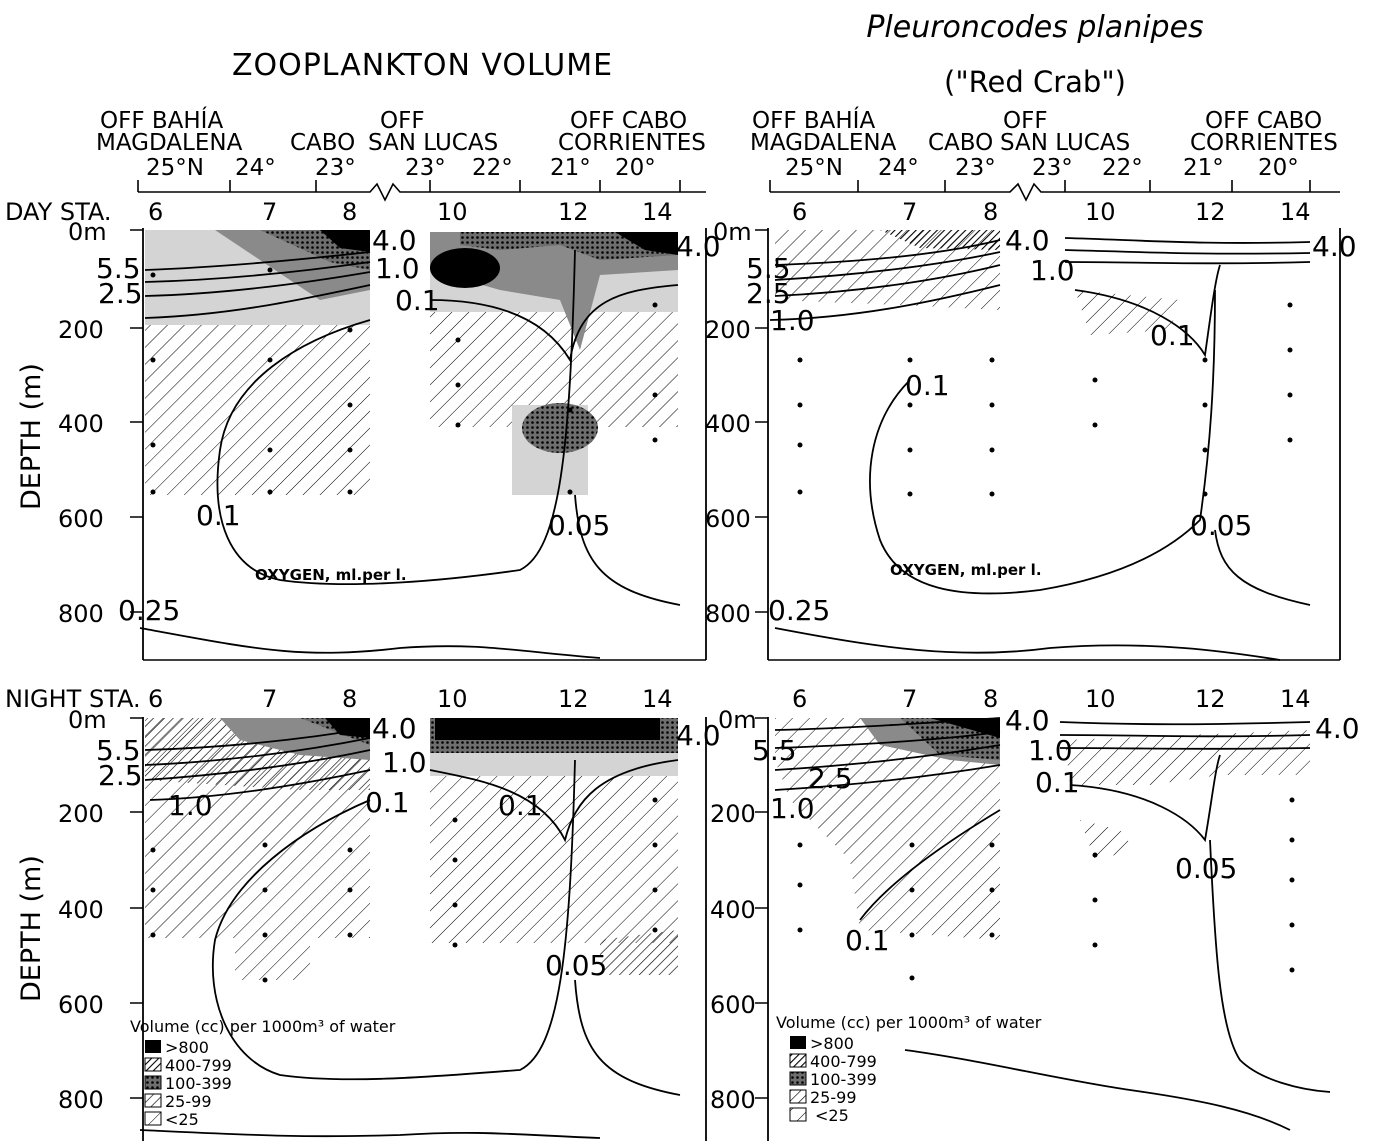 The height and width of the screenshot is (1141, 1382). What do you see at coordinates (960, 143) in the screenshot?
I see `loc-cabo: CABO` at bounding box center [960, 143].